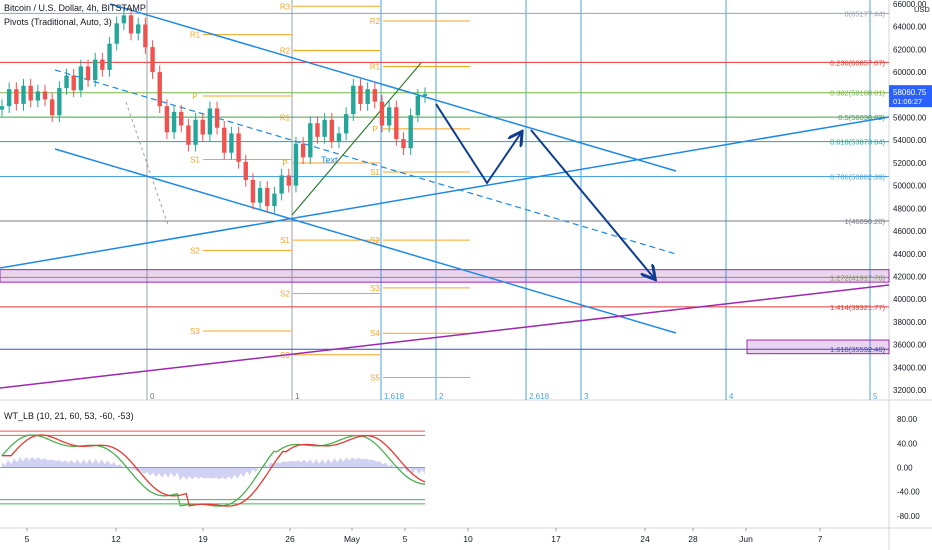 The image size is (932, 550). I want to click on osc-tick-label: 40.00, so click(907, 443).